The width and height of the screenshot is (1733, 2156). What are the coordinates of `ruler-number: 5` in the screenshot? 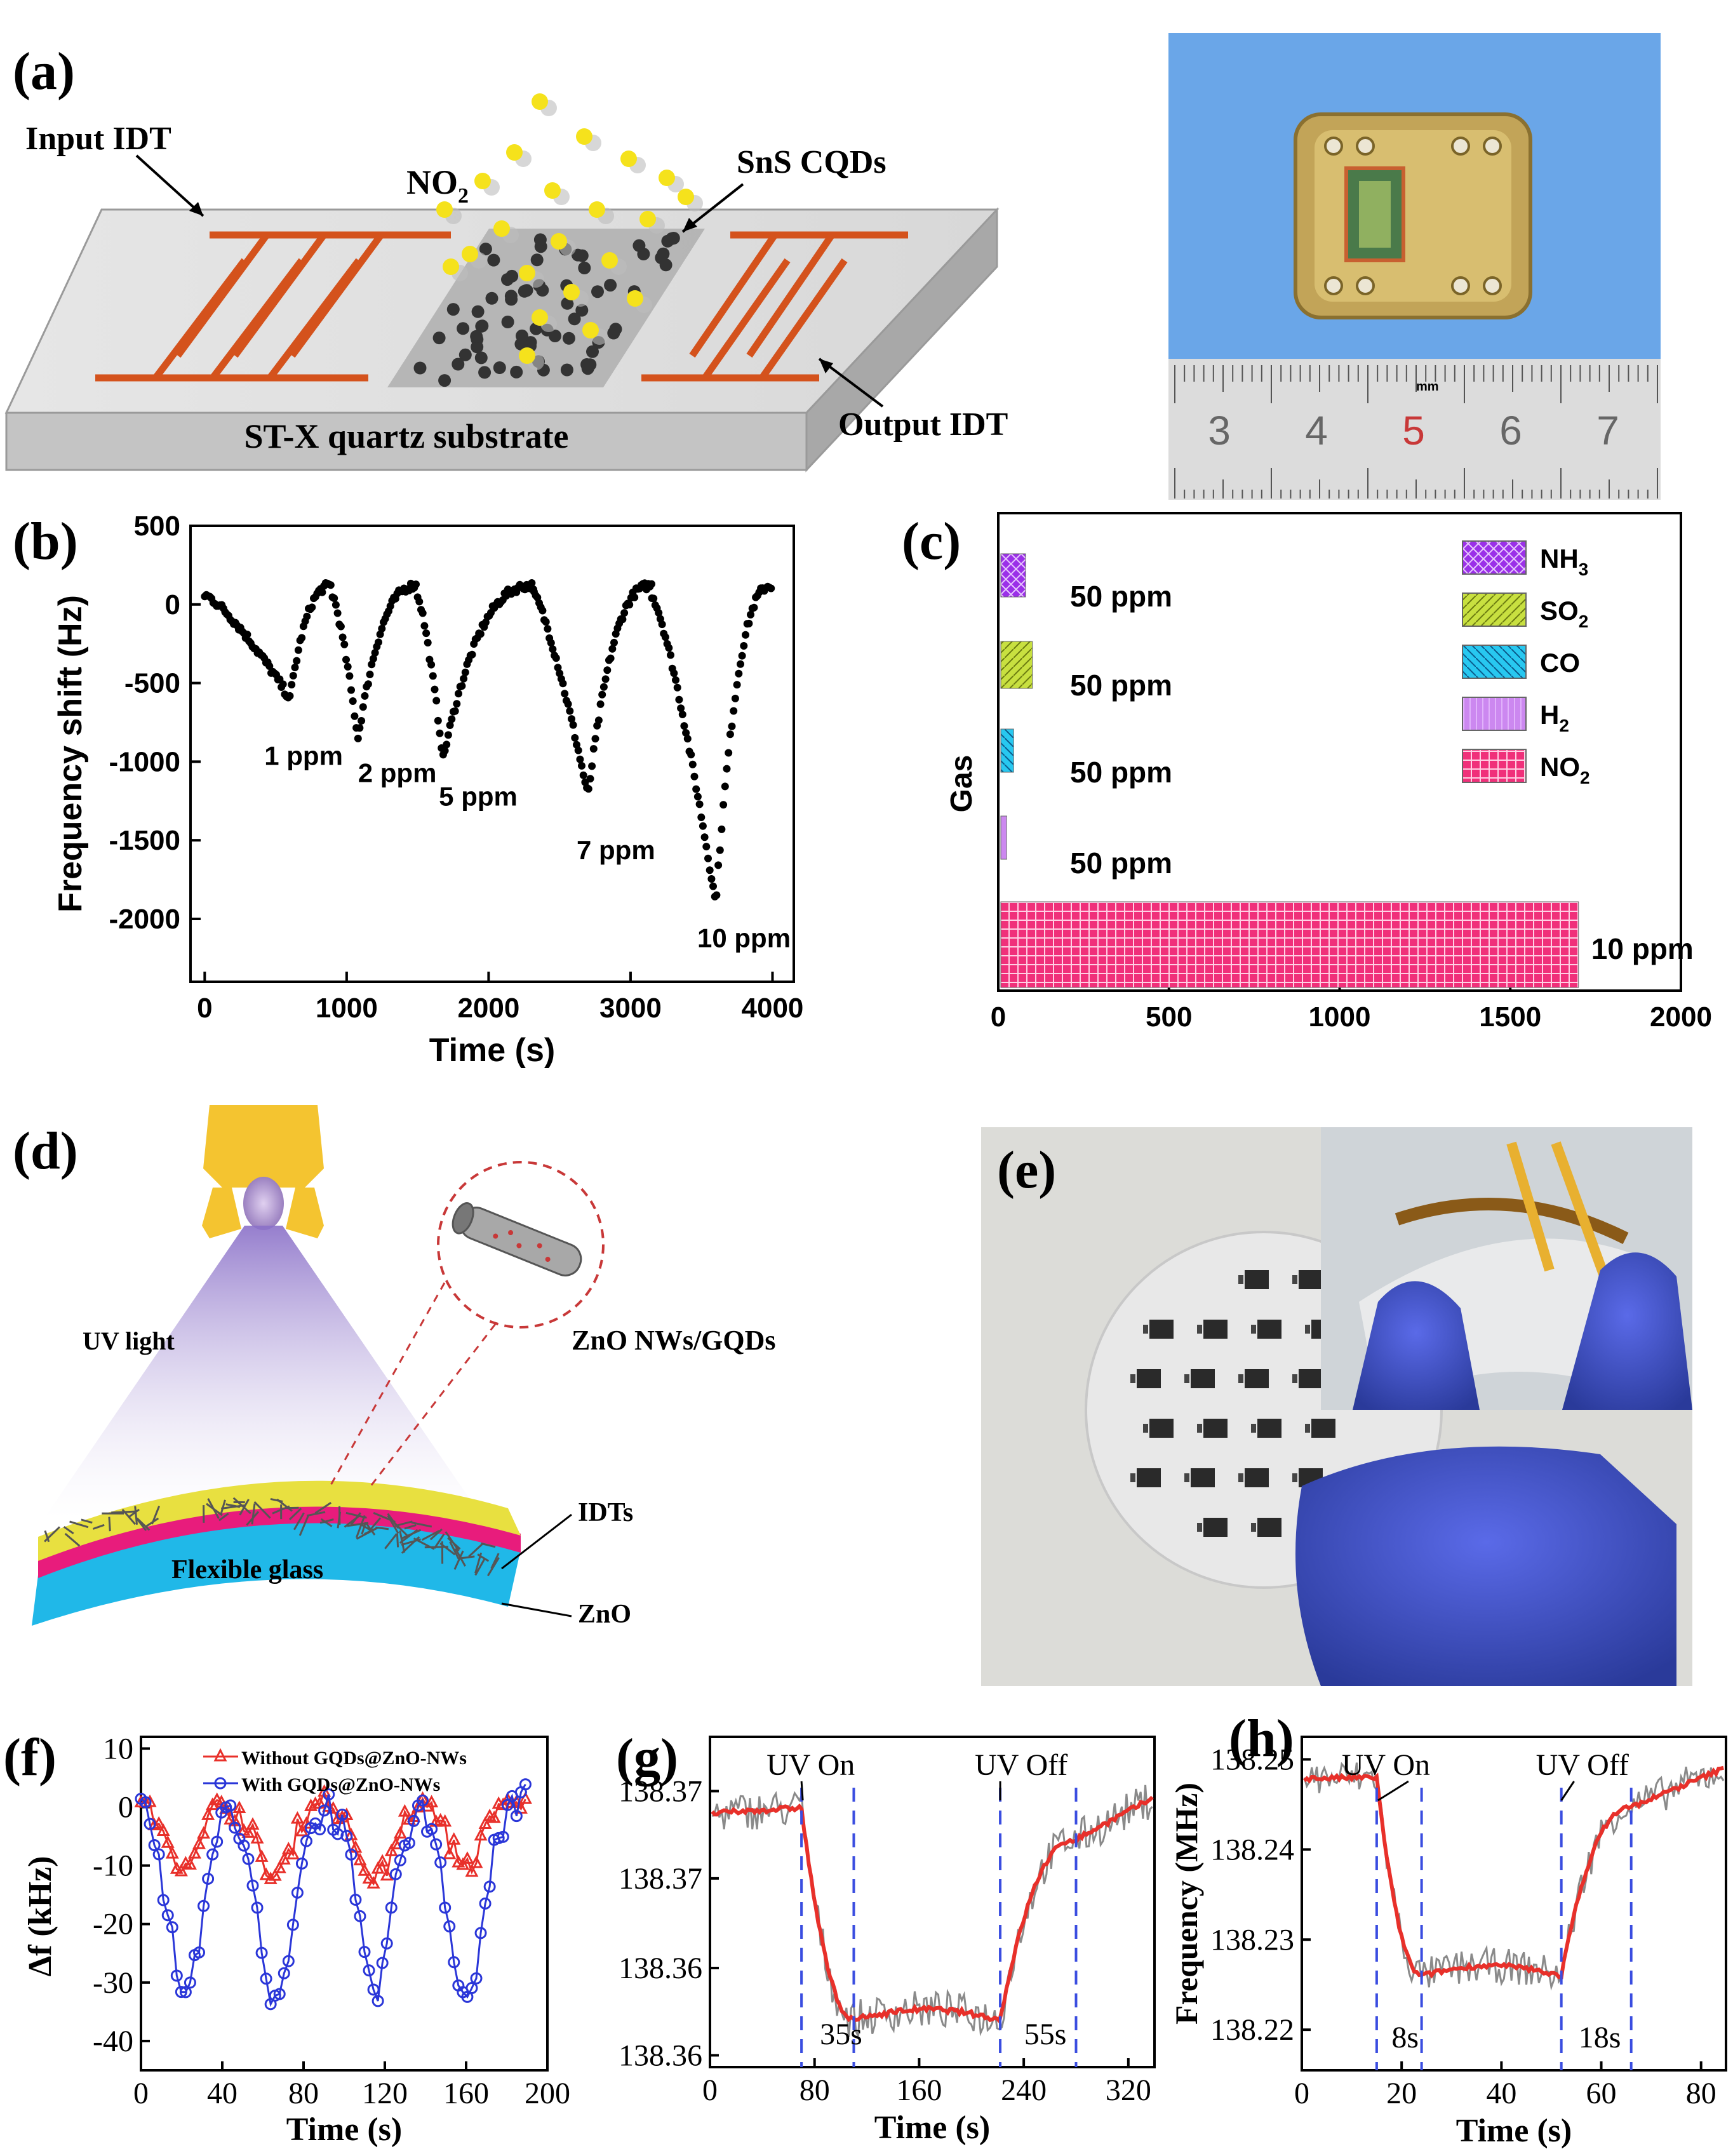 It's located at (1414, 430).